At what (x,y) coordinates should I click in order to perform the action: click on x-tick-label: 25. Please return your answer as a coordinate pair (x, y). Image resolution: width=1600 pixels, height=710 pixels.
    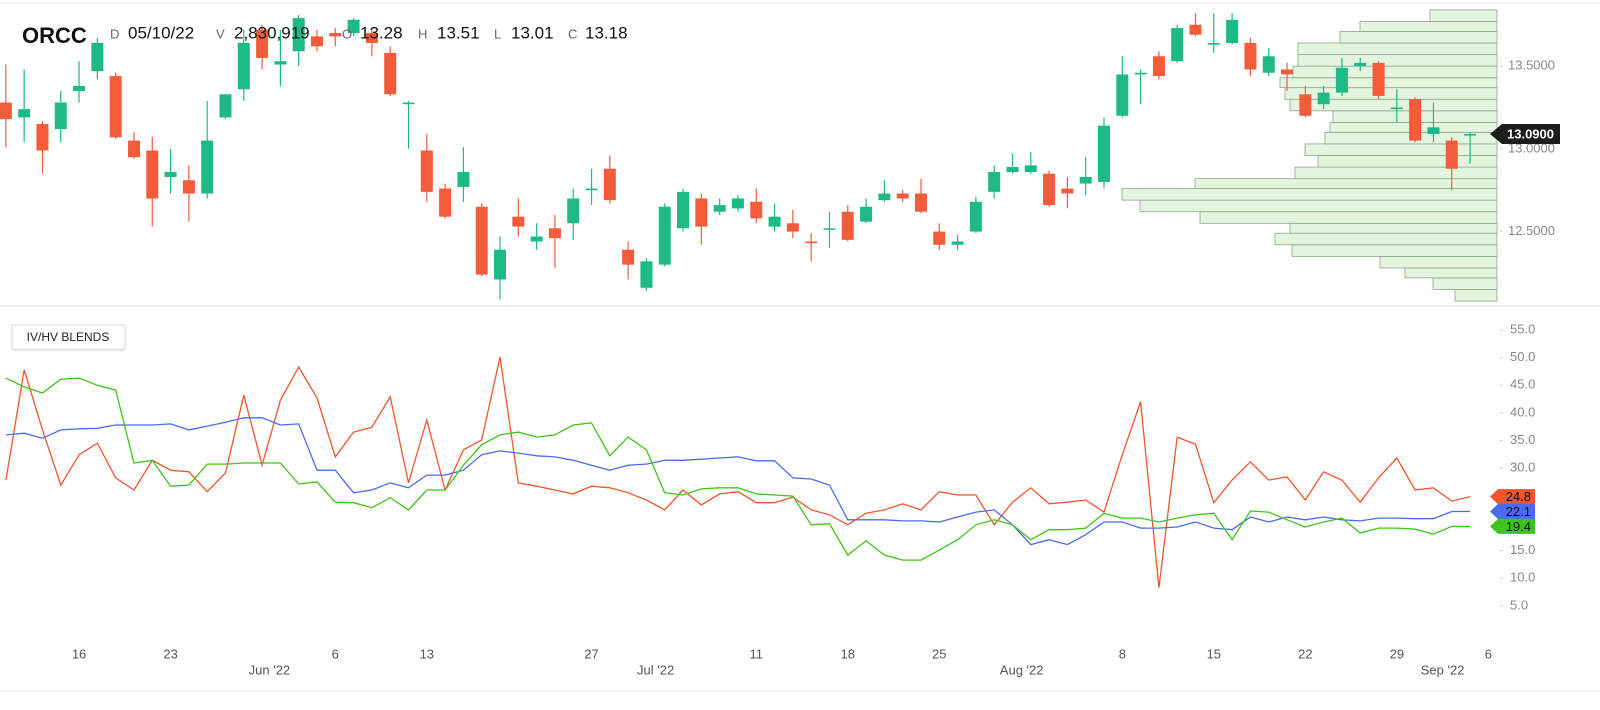
    Looking at the image, I should click on (939, 653).